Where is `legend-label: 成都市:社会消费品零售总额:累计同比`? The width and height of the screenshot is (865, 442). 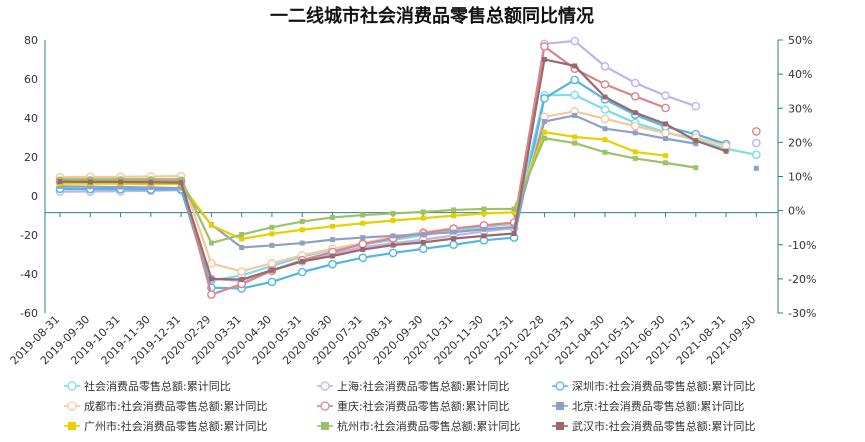 legend-label: 成都市:社会消费品零售总额:累计同比 is located at coordinates (175, 406).